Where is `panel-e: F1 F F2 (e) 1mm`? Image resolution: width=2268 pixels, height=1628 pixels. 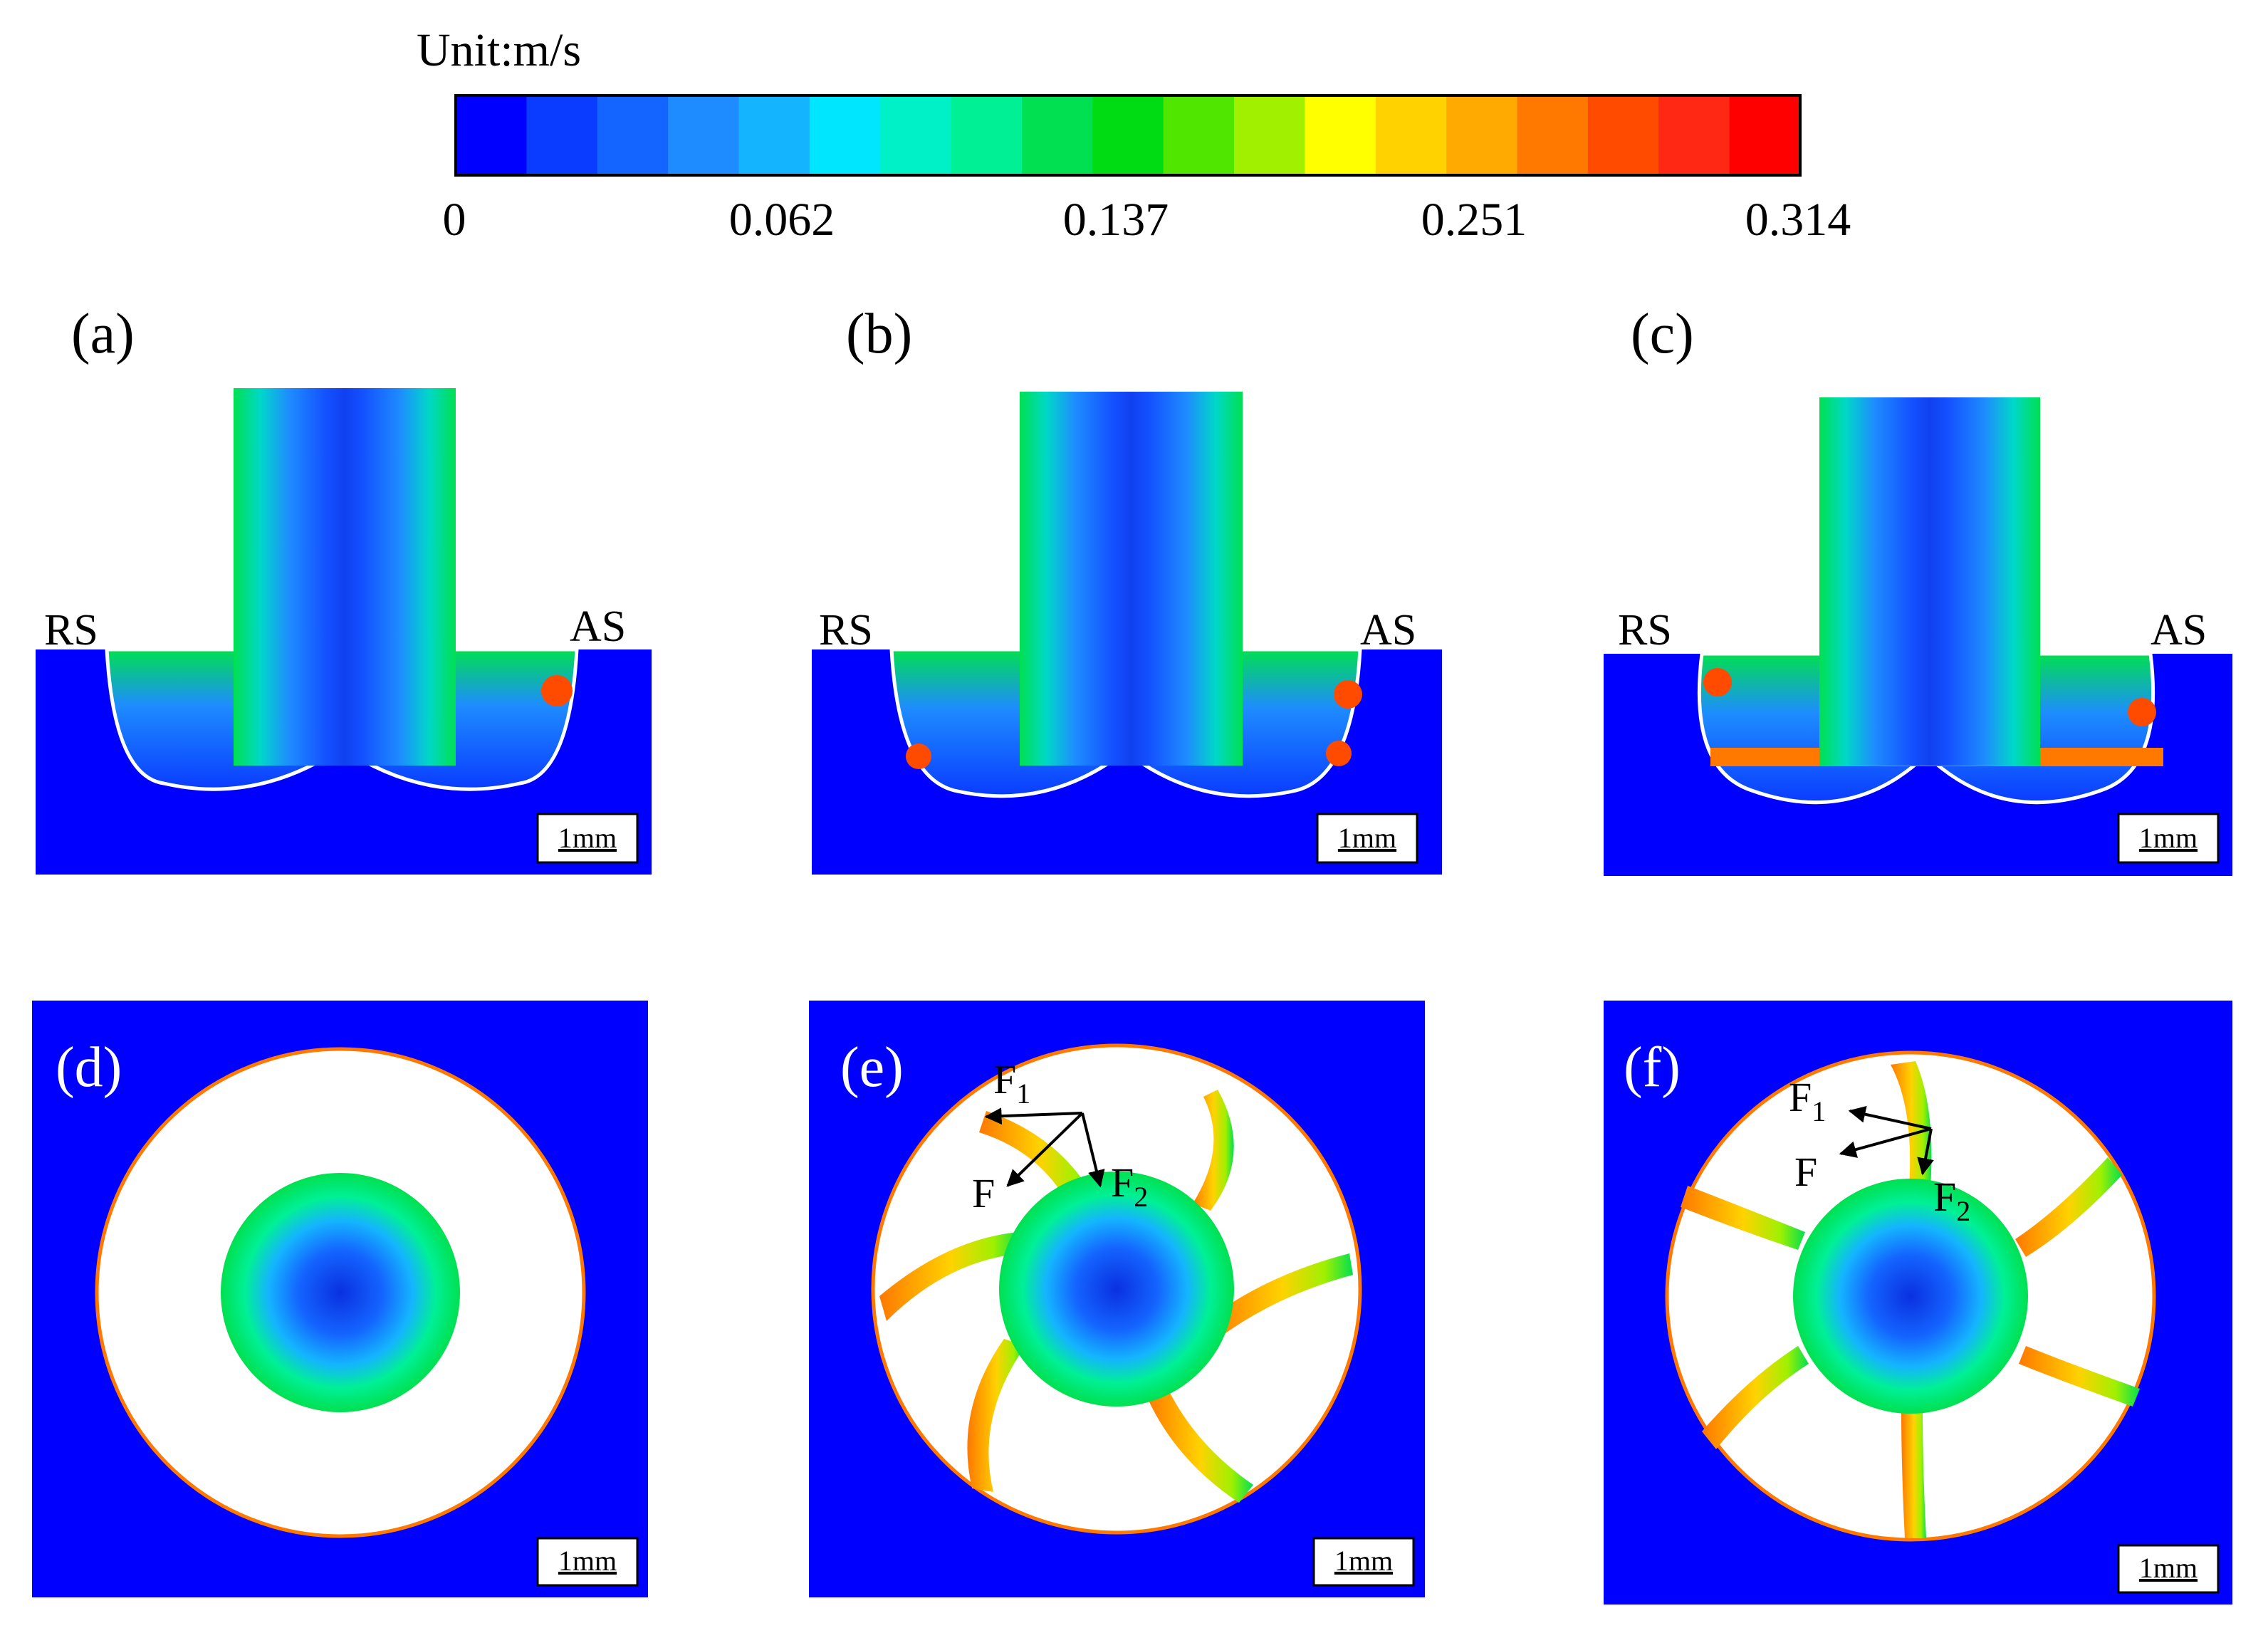 panel-e: F1 F F2 (e) 1mm is located at coordinates (1117, 1299).